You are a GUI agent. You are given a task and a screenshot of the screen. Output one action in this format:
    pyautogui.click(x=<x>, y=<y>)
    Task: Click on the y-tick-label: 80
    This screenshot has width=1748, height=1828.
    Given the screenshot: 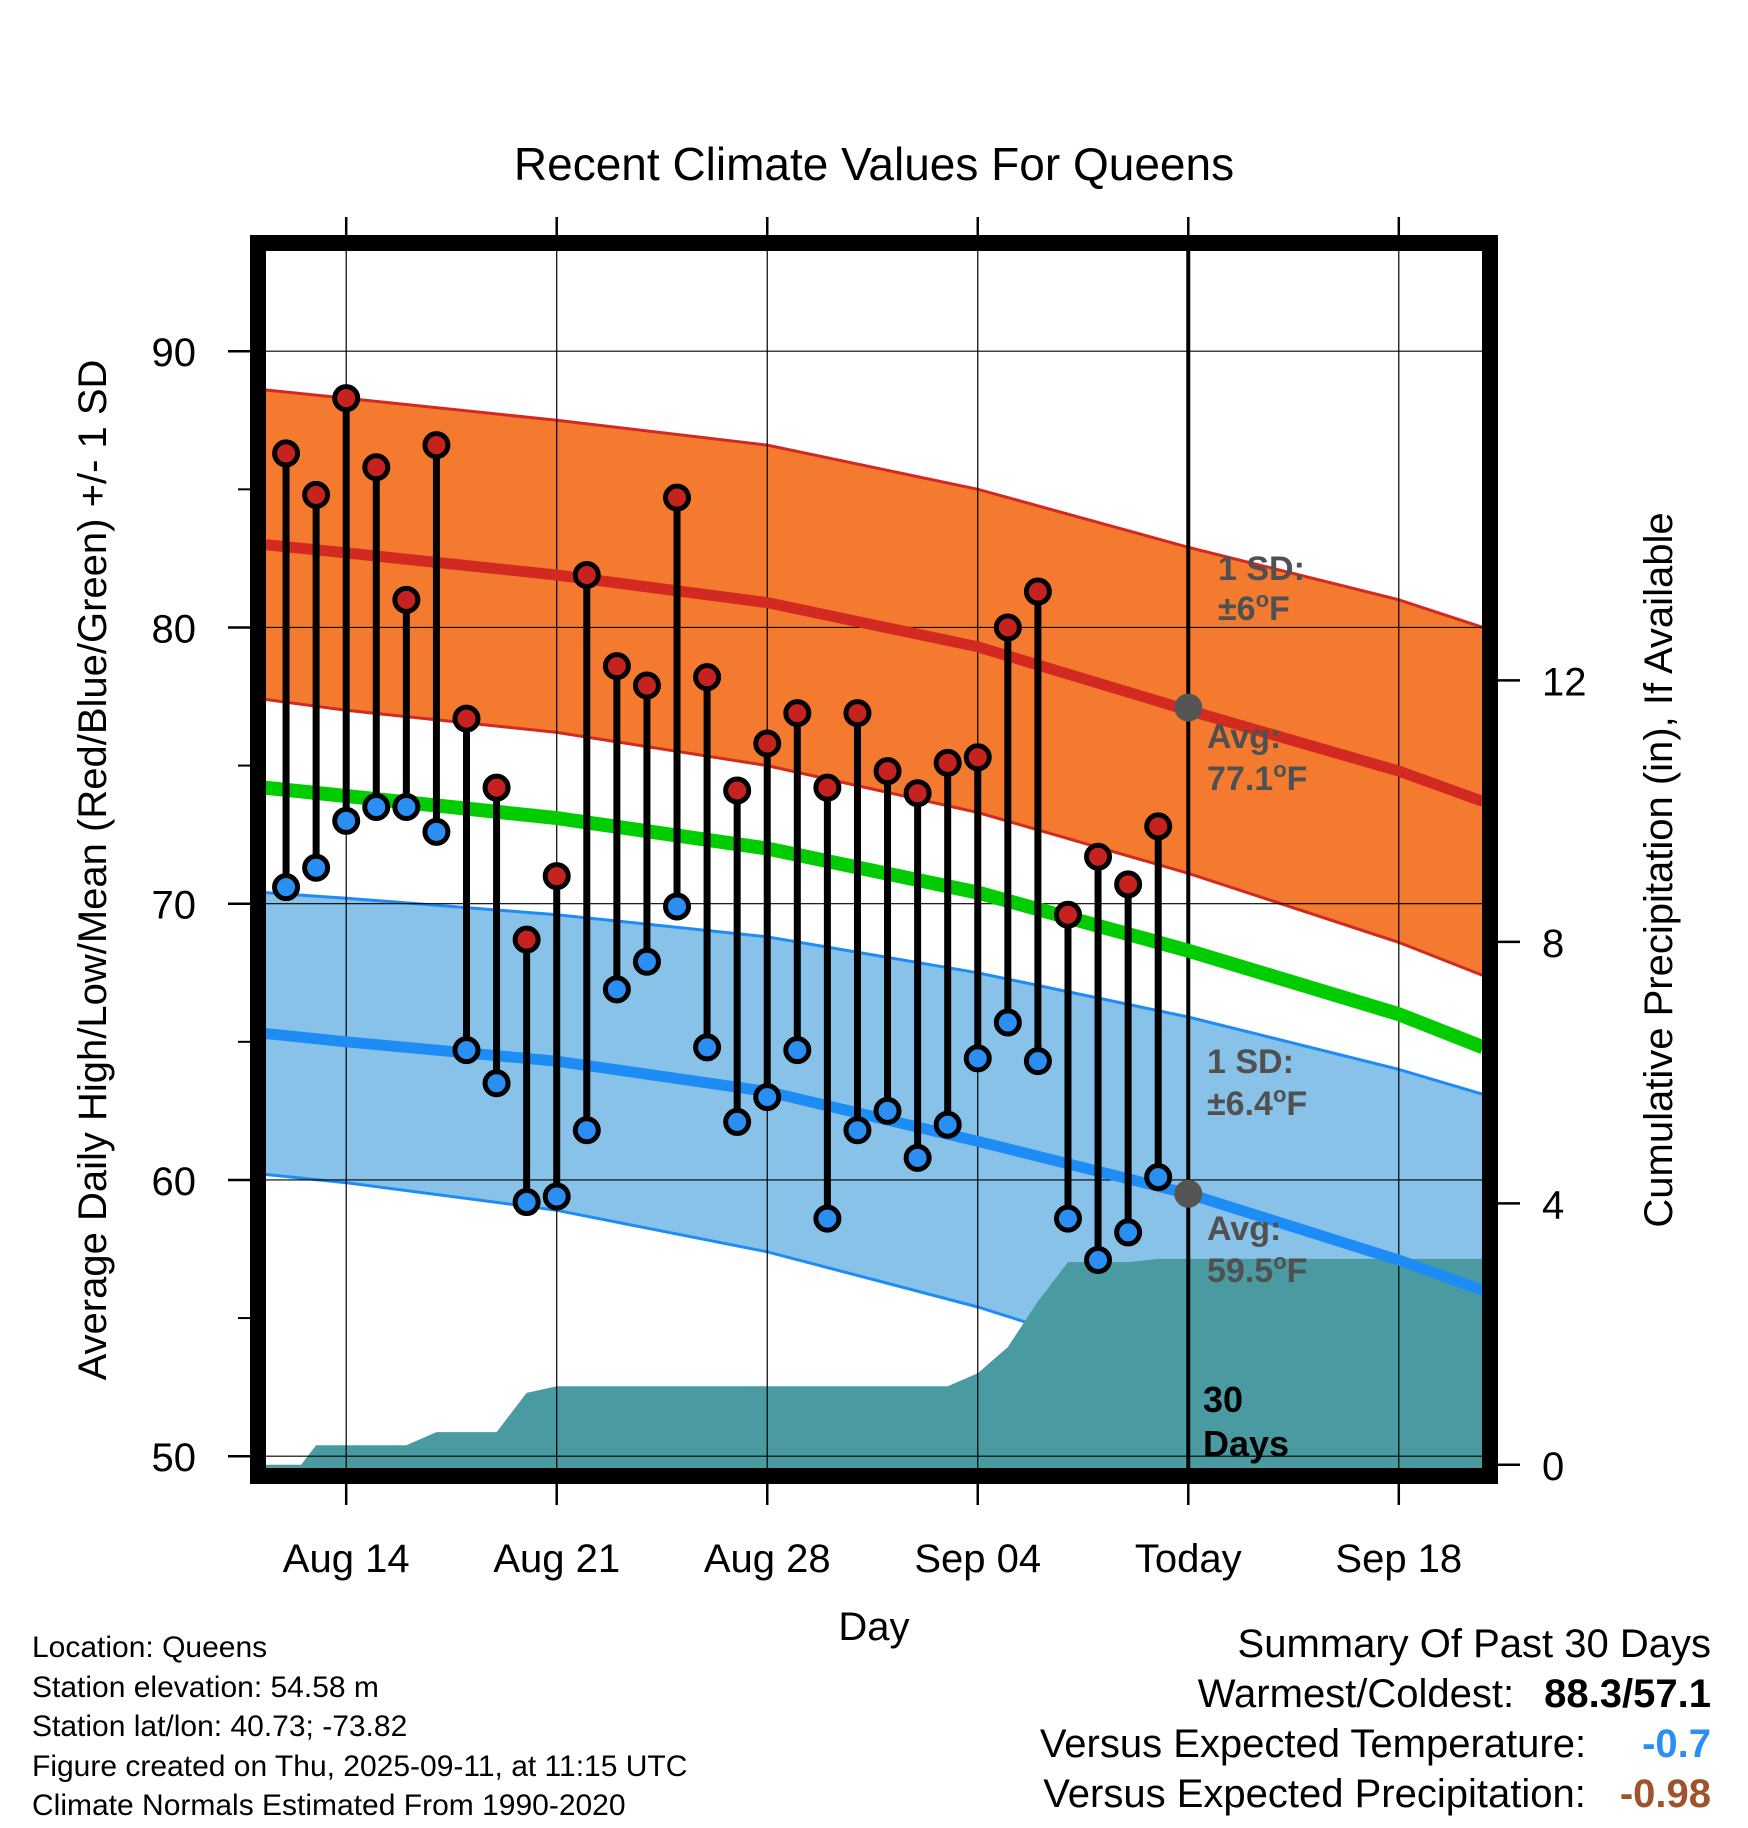 What is the action you would take?
    pyautogui.click(x=174, y=629)
    